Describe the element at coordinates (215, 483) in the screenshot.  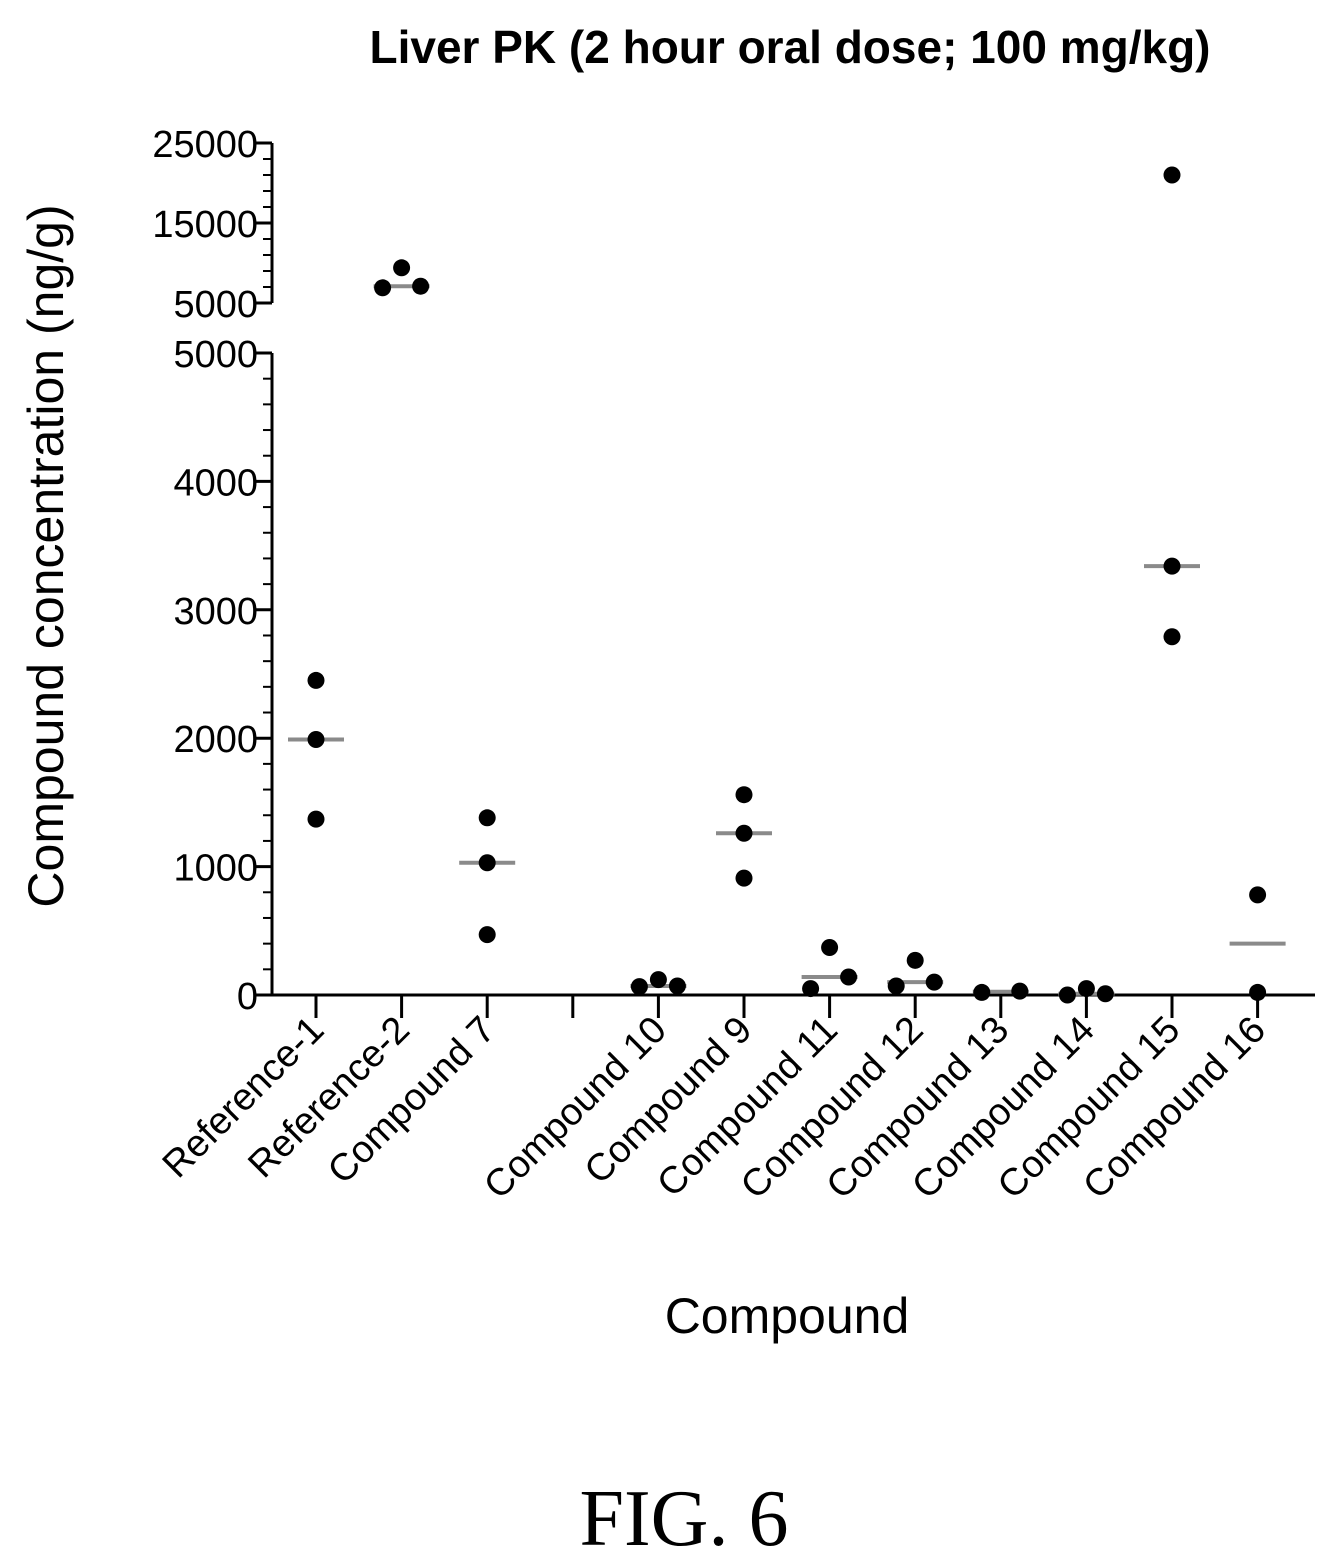
I see `y-tick-label-lower-4: 4000` at that location.